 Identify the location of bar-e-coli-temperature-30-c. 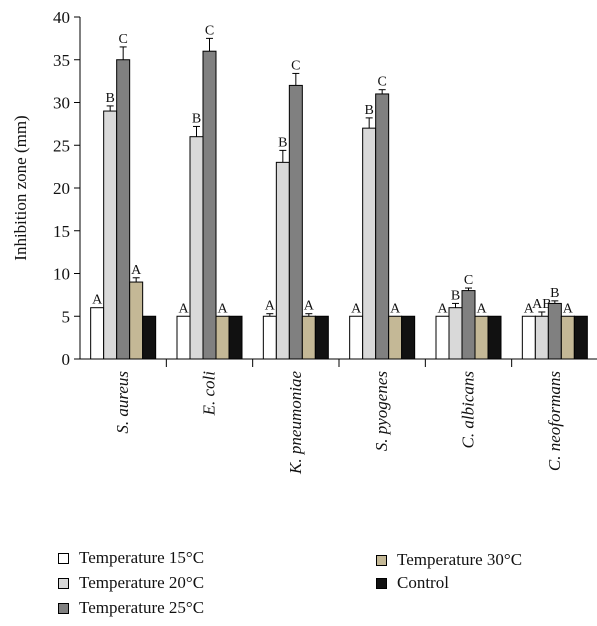
(222, 337).